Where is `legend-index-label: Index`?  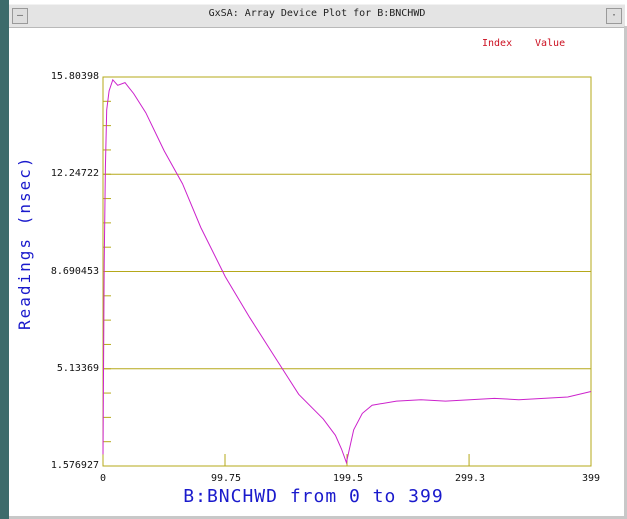
legend-index-label: Index is located at coordinates (497, 43).